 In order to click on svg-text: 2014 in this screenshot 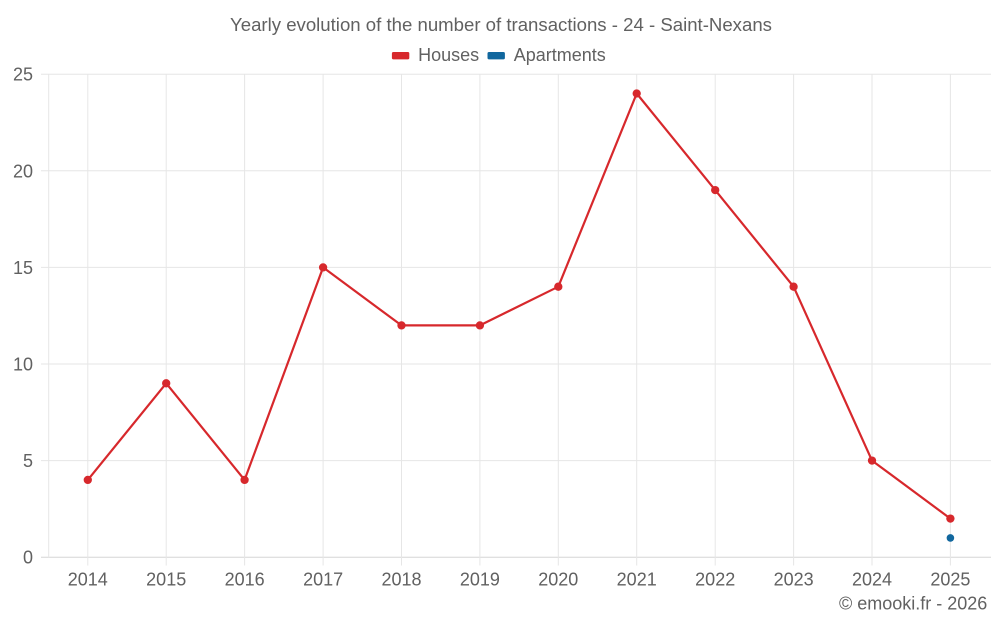, I will do `click(88, 579)`.